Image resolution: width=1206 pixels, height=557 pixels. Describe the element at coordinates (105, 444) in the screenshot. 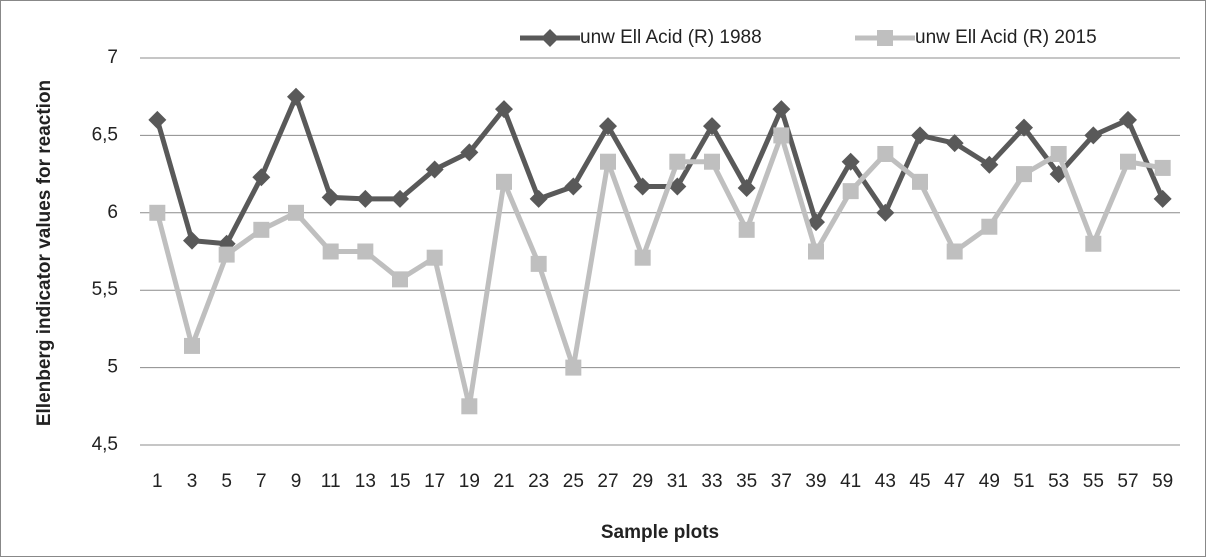

I see `y-tick-label: 4,5` at that location.